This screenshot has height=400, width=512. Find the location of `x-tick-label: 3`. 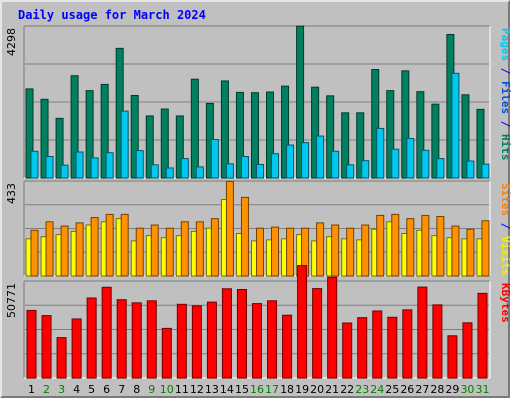

x-tick-label: 3 is located at coordinates (61, 389).